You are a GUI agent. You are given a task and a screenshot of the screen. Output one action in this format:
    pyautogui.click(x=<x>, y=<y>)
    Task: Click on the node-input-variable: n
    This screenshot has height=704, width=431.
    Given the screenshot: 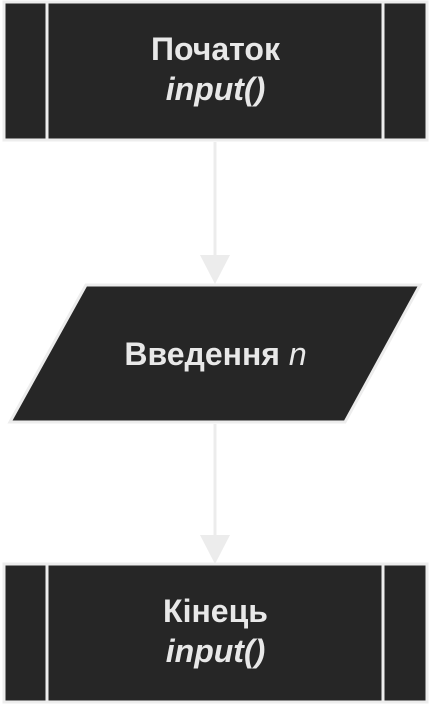 What is the action you would take?
    pyautogui.click(x=297, y=354)
    